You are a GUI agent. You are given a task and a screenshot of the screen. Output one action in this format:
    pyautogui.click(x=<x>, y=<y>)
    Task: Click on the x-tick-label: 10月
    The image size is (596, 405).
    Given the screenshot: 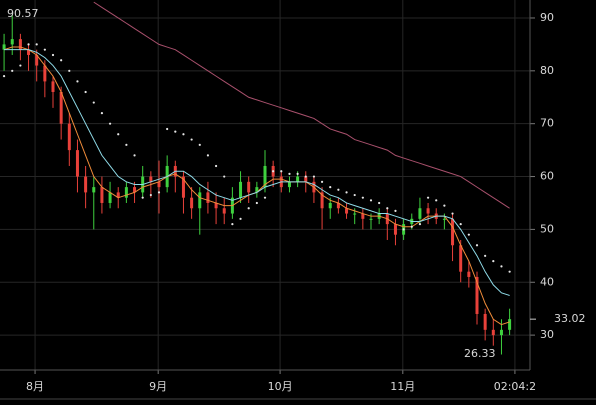 What is the action you would take?
    pyautogui.click(x=280, y=386)
    